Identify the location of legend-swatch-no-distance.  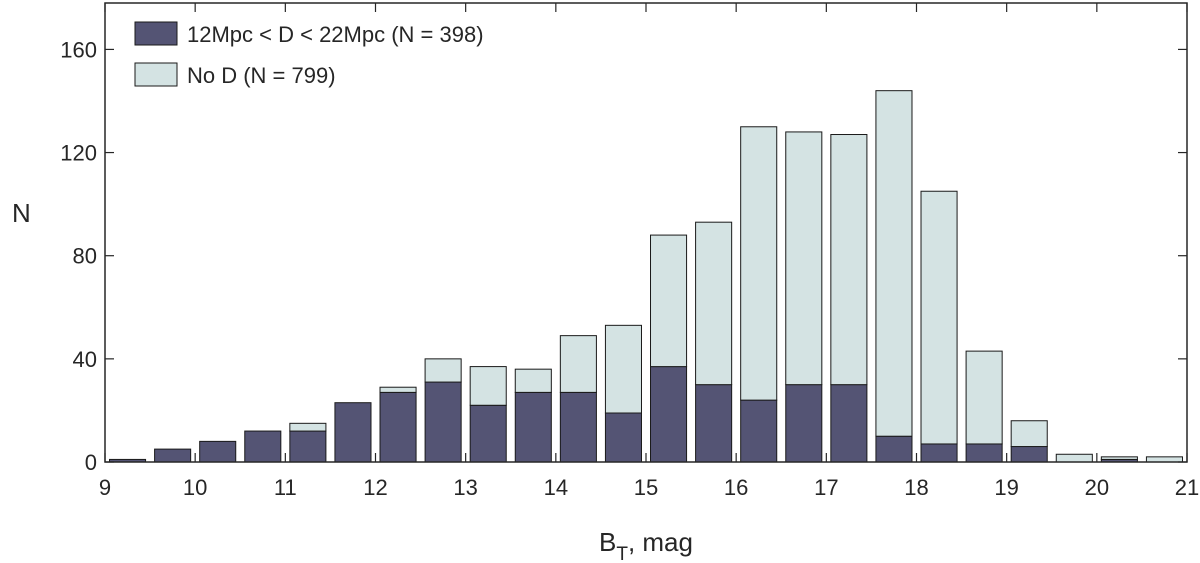
(156, 74).